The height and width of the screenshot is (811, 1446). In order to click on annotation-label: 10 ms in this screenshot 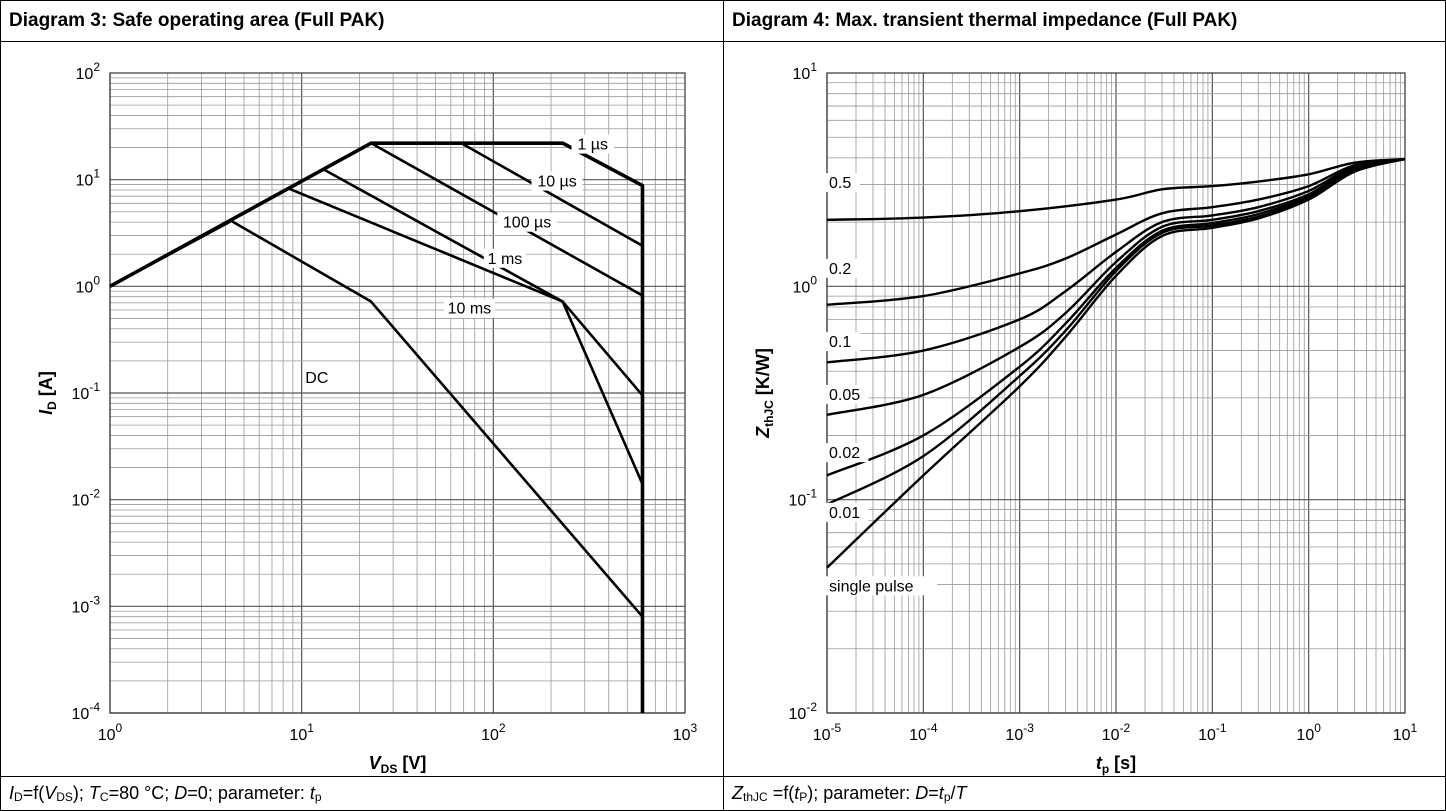, I will do `click(470, 309)`.